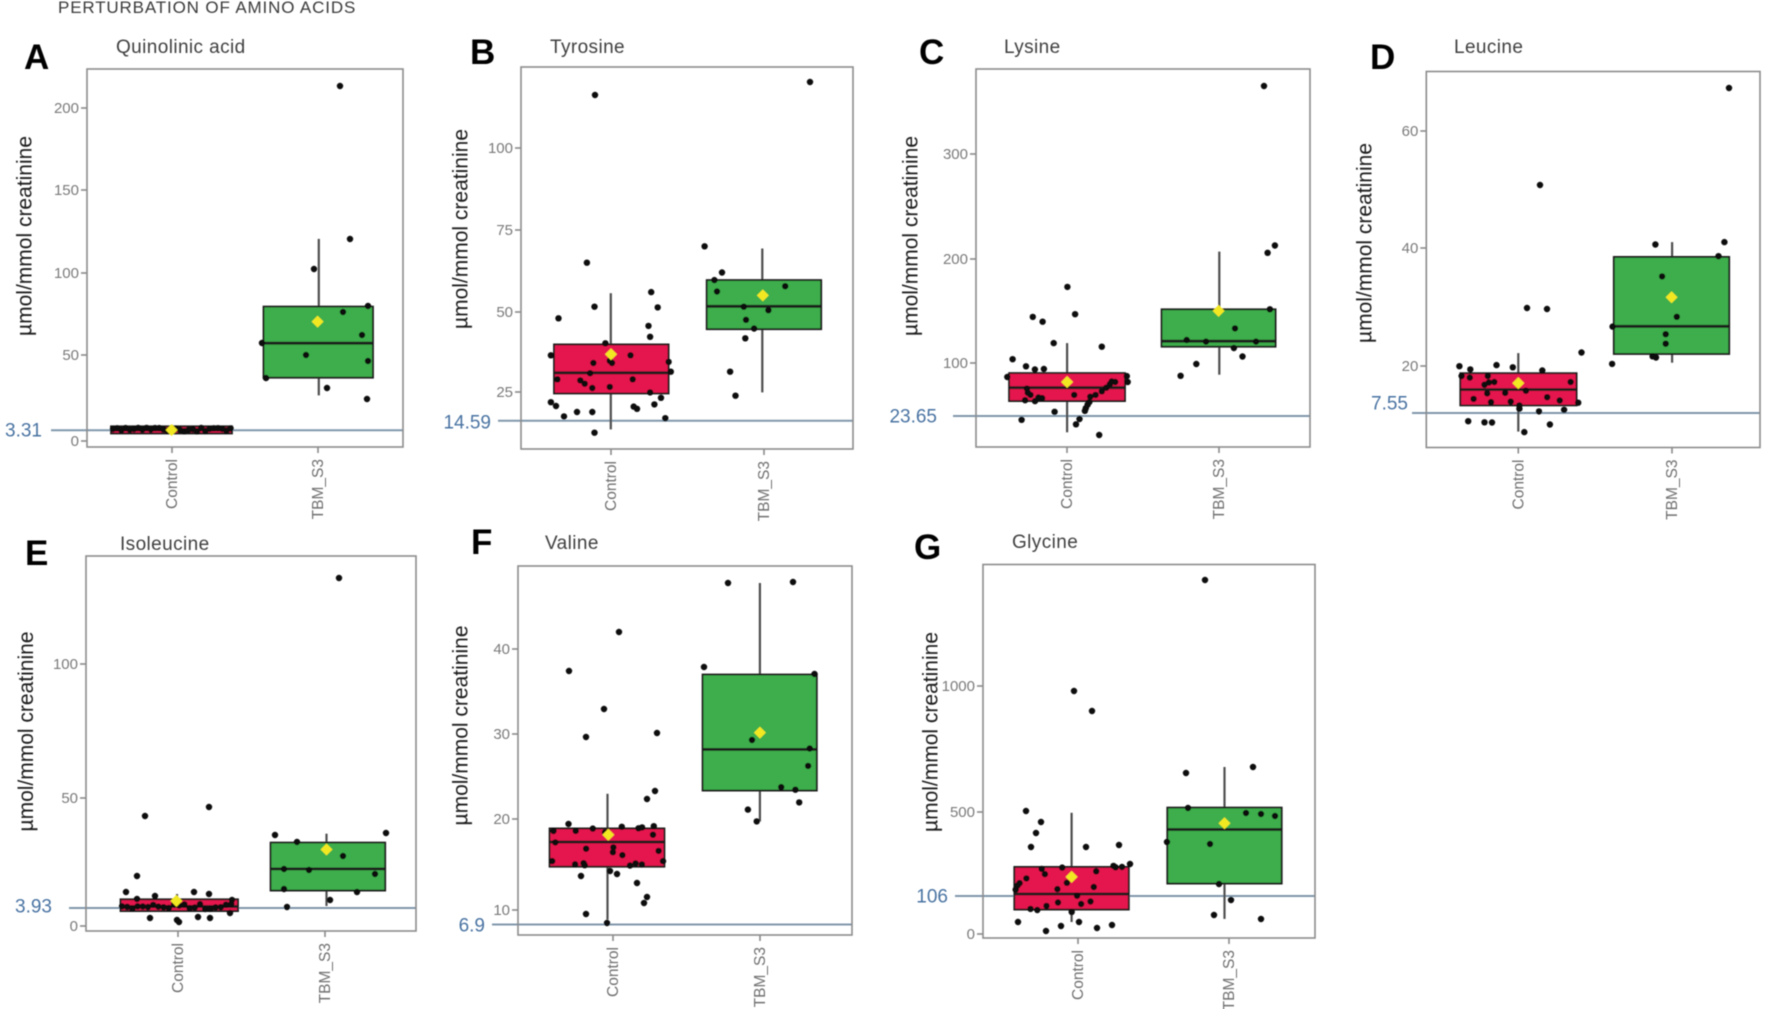 This screenshot has height=1009, width=1772. I want to click on svg-text: 6.9, so click(472, 926).